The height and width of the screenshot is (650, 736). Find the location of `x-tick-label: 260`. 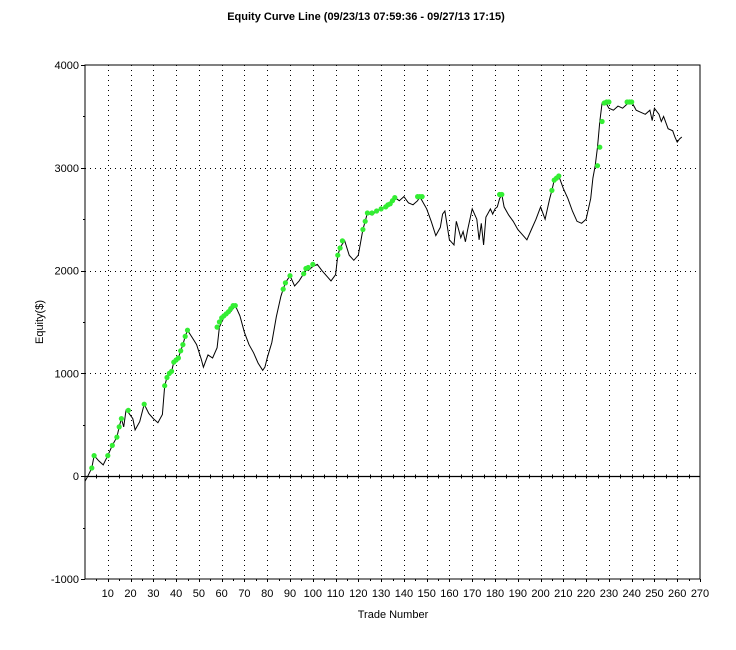

x-tick-label: 260 is located at coordinates (677, 594).